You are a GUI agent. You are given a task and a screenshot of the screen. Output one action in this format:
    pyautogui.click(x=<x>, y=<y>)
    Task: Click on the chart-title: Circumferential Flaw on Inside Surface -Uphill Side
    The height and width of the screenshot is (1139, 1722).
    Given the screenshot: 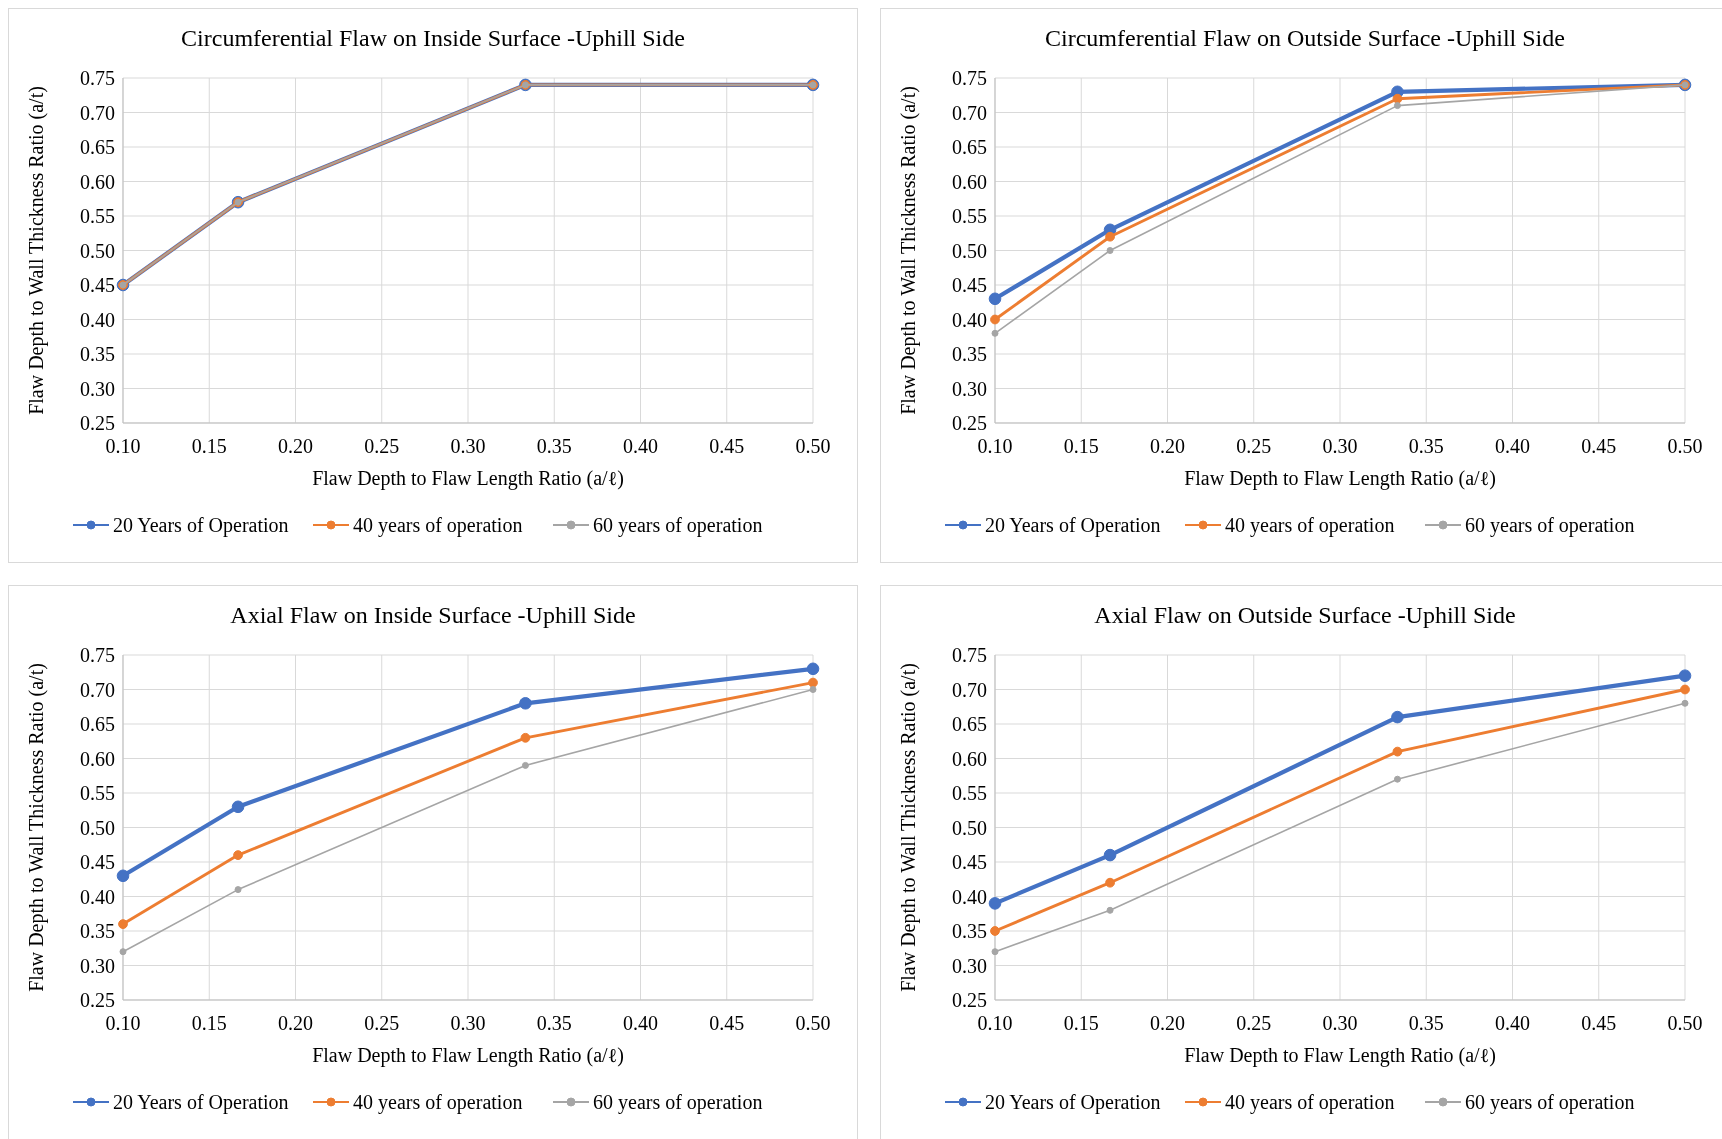 What is the action you would take?
    pyautogui.click(x=433, y=38)
    